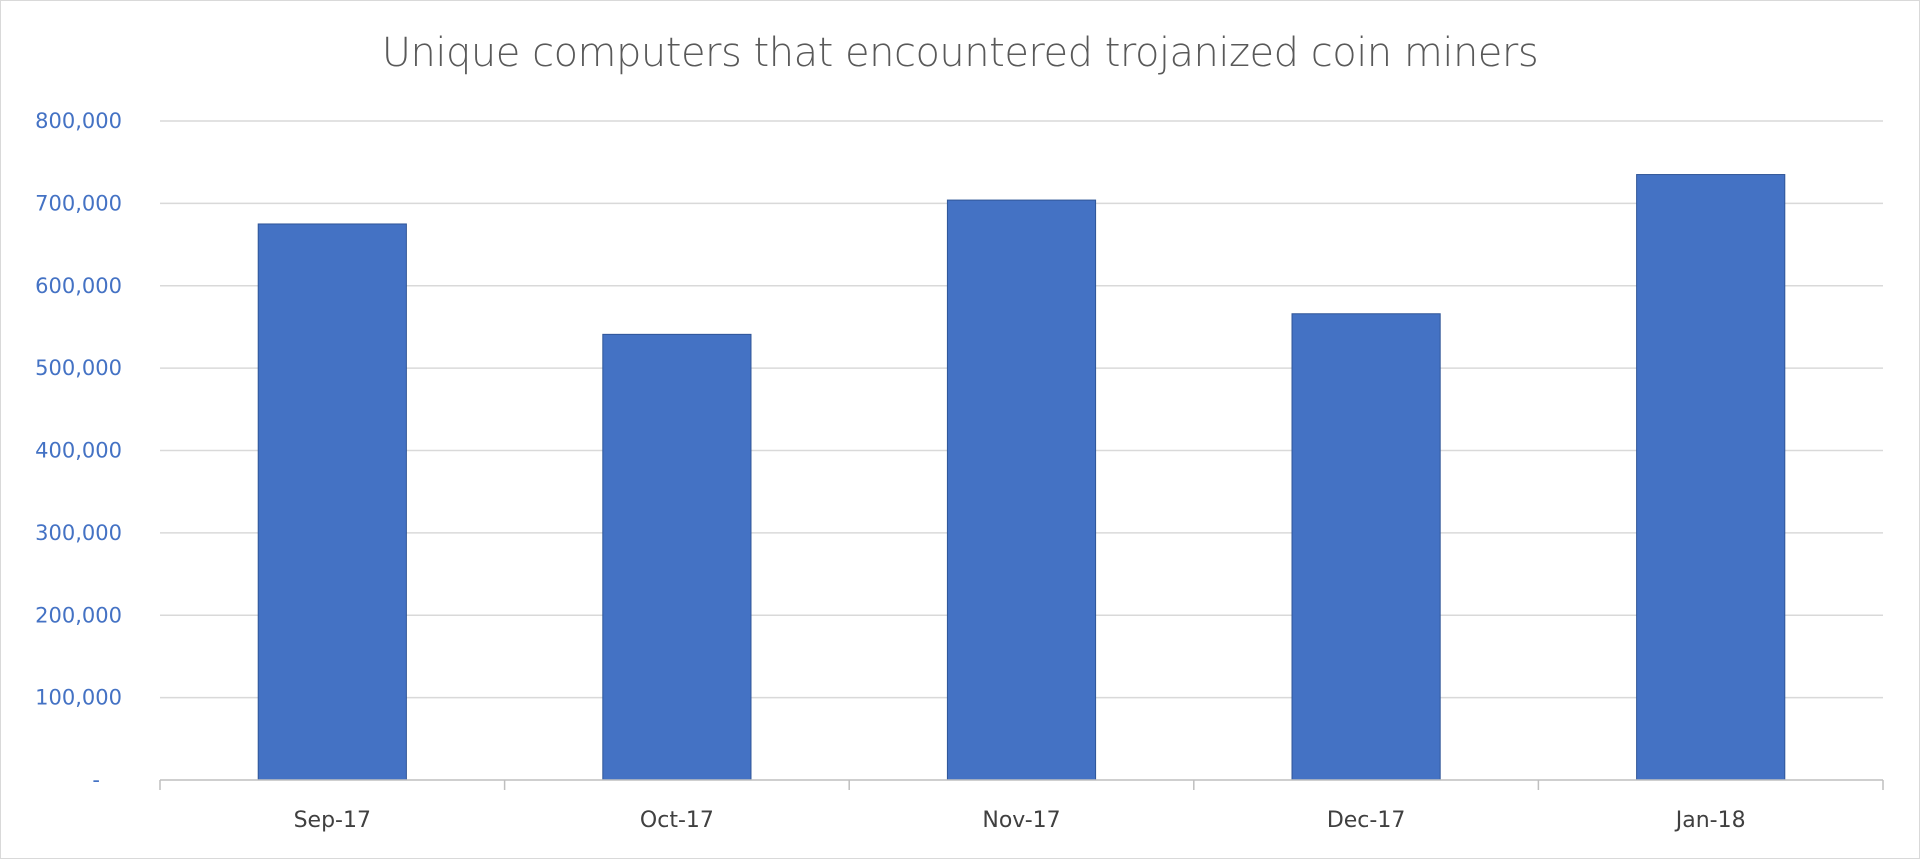 This screenshot has width=1920, height=859. I want to click on y-tick-label: 100,000, so click(78, 698).